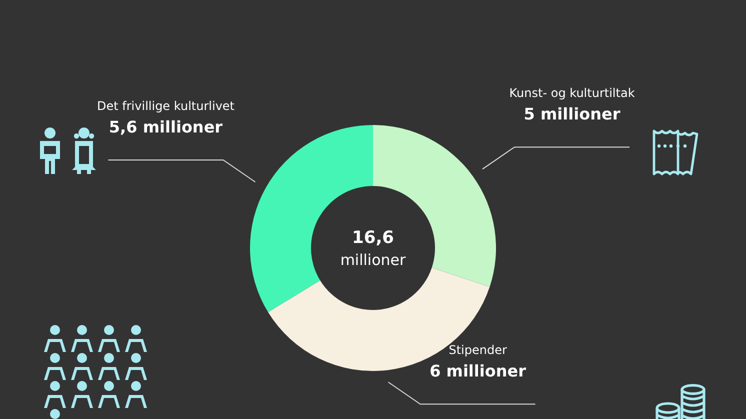 Image resolution: width=746 pixels, height=419 pixels. I want to click on text: 16,6, so click(373, 238).